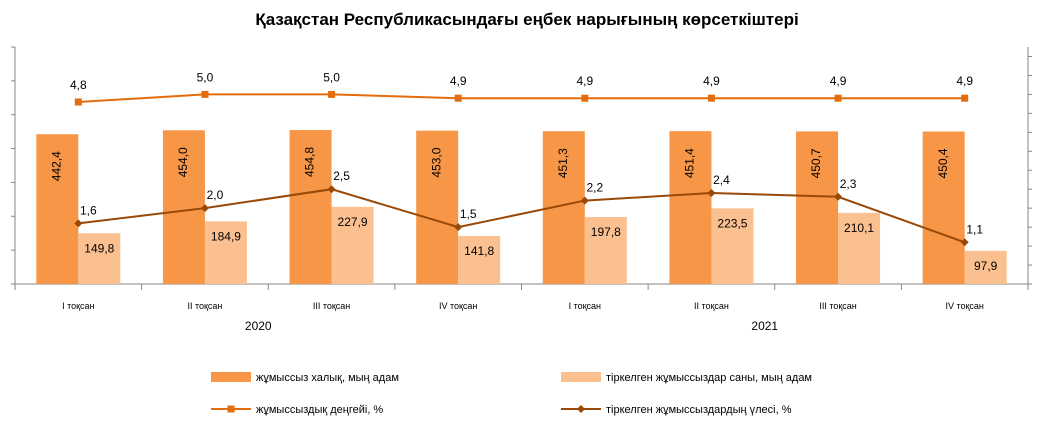 This screenshot has width=1054, height=438. What do you see at coordinates (709, 378) in the screenshot?
I see `legend-label: тіркелген жұмыссыздар саны, мың адам` at bounding box center [709, 378].